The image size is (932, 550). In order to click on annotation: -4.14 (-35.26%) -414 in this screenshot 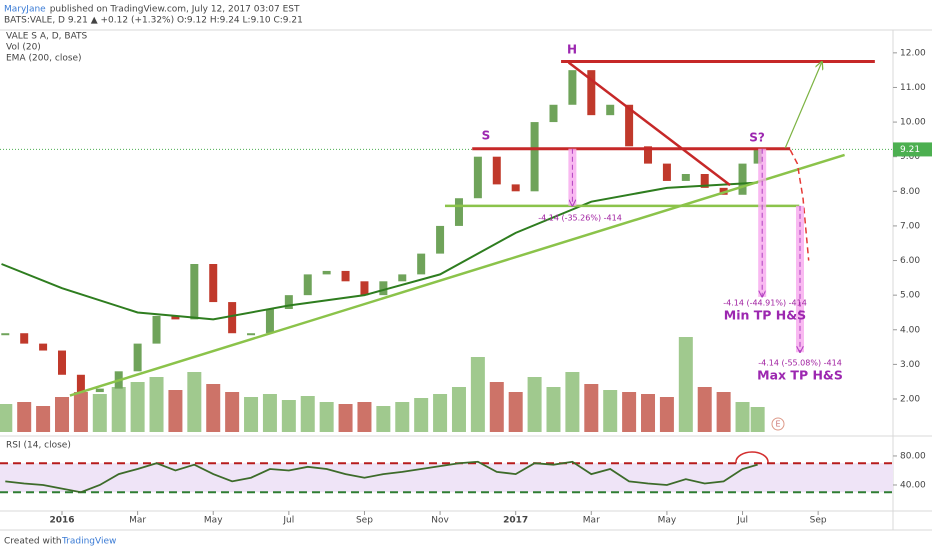, I will do `click(580, 218)`.